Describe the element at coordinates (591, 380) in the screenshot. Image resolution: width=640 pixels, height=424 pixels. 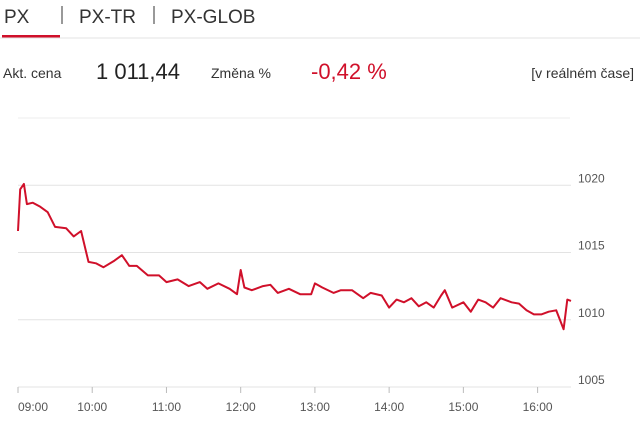
I see `y-tick-label: 1005` at that location.